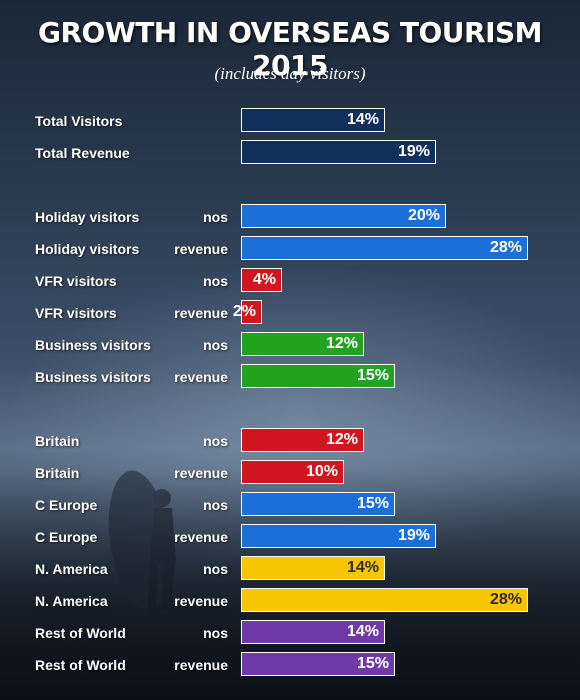 The image size is (580, 700). I want to click on bar-value-label: 4%, so click(264, 279).